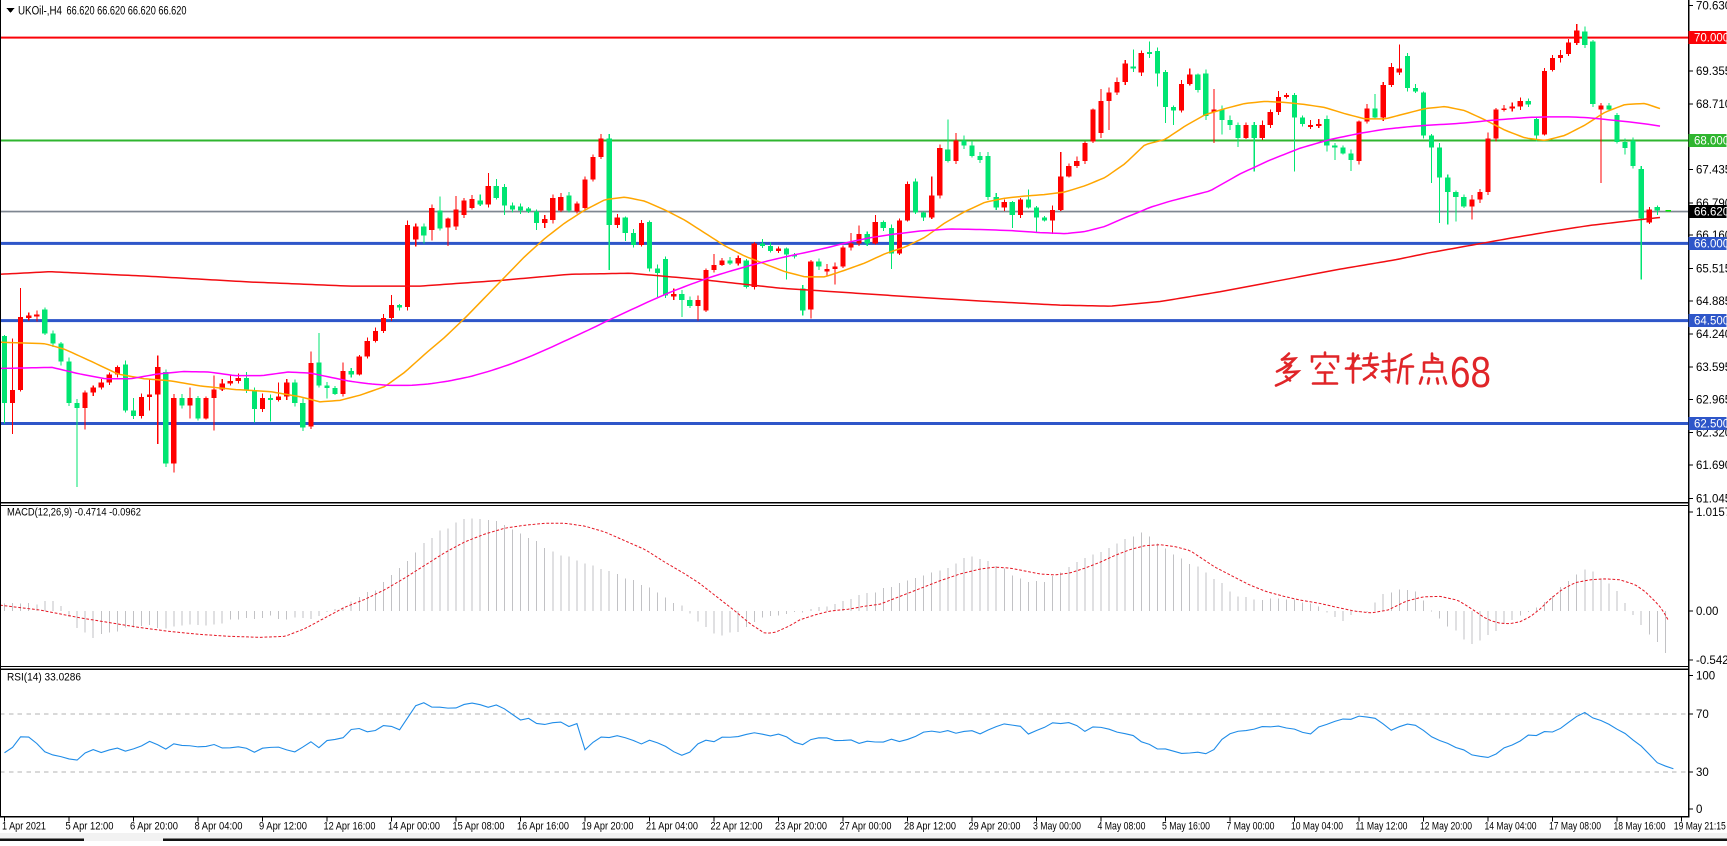  What do you see at coordinates (1711, 401) in the screenshot?
I see `svg-text: 62.965` at bounding box center [1711, 401].